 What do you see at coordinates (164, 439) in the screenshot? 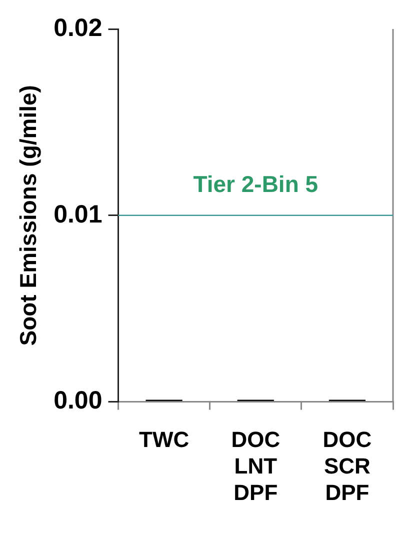
I see `x-tick-label: TWC` at bounding box center [164, 439].